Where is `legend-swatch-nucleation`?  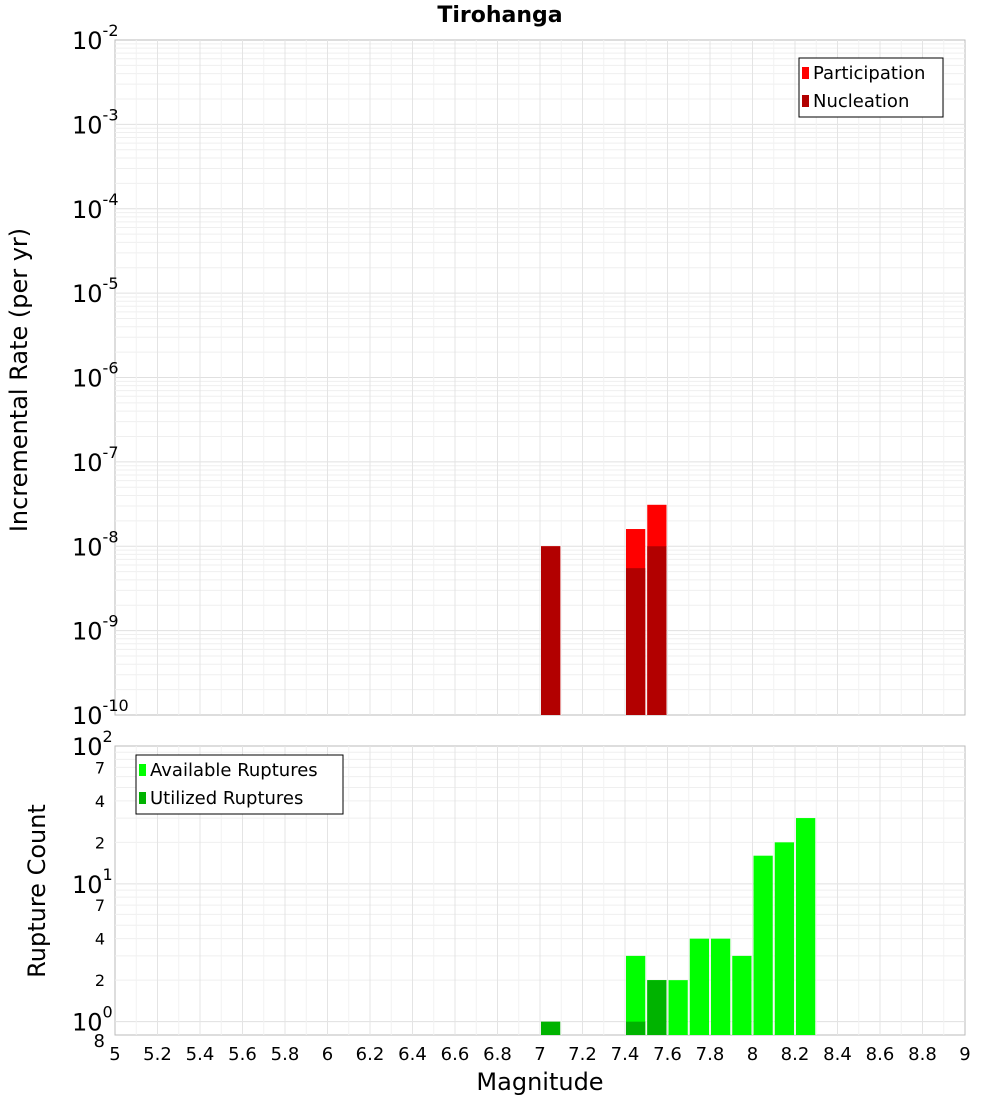 legend-swatch-nucleation is located at coordinates (805, 101).